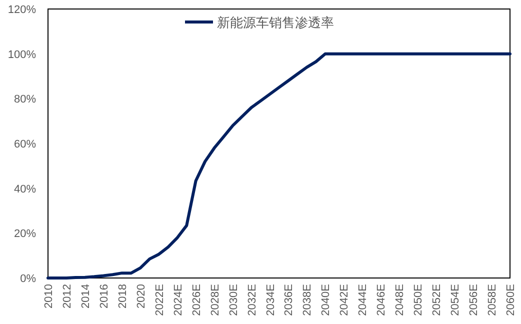 This screenshot has height=324, width=521. I want to click on x-tick-label: 2048E, so click(400, 300).